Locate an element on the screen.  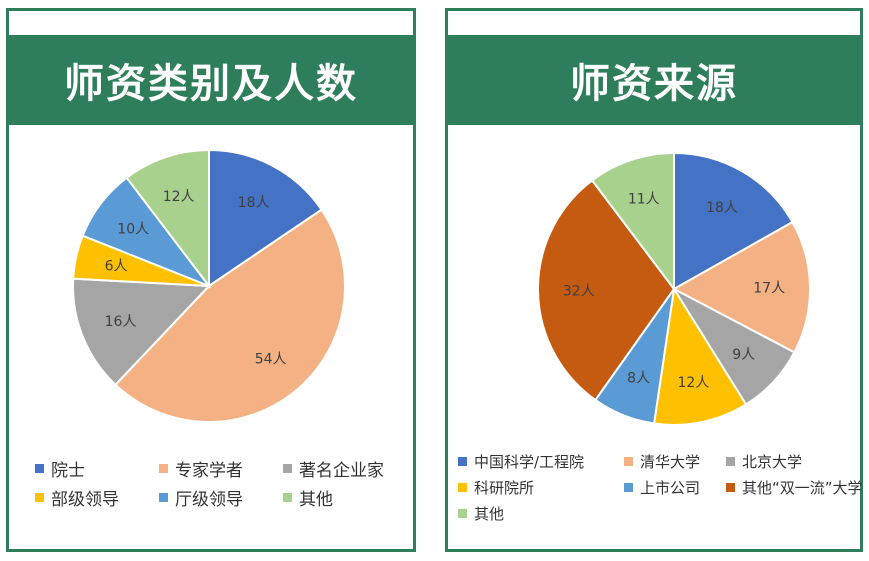
slice-data-label-3: 6人 is located at coordinates (116, 267).